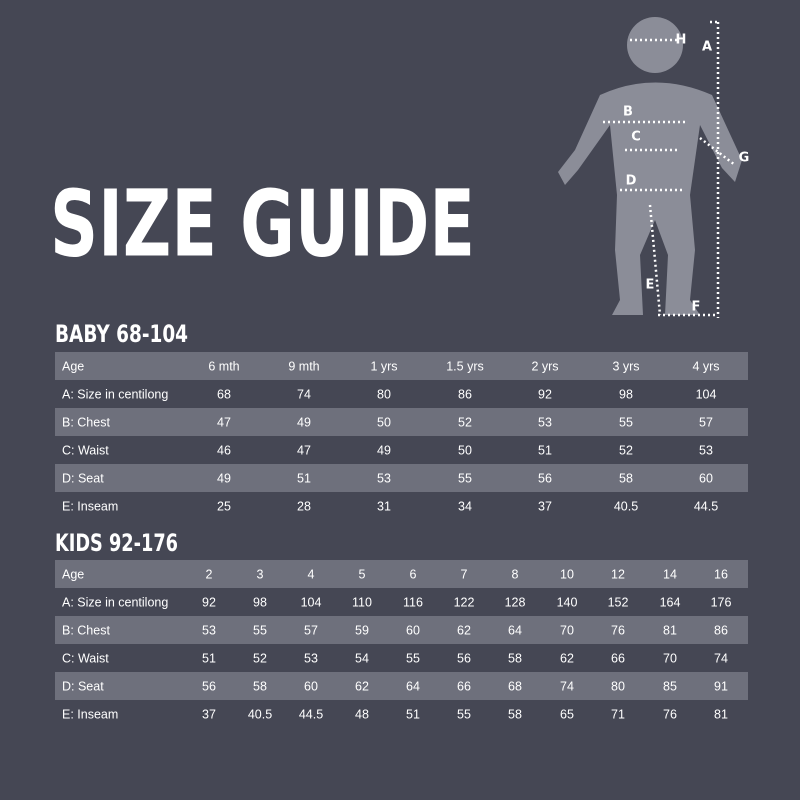  Describe the element at coordinates (670, 658) in the screenshot. I see `cell: 70` at that location.